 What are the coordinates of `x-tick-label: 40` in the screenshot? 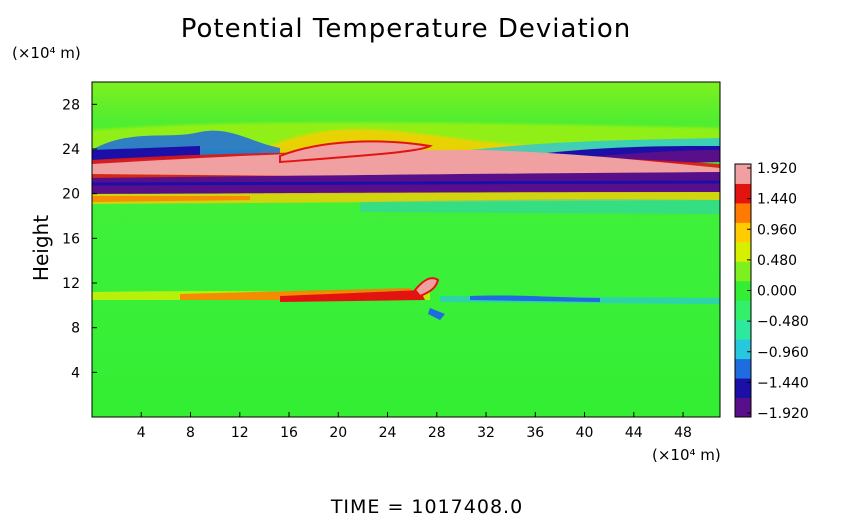 It's located at (585, 433).